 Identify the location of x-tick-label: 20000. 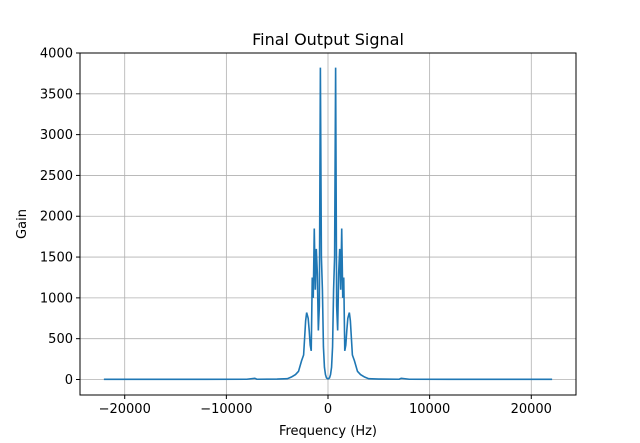
(531, 409).